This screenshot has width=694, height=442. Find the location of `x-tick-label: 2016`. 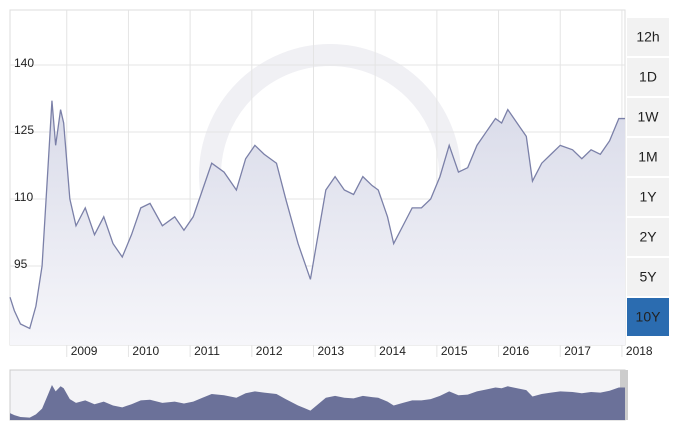

x-tick-label: 2016 is located at coordinates (516, 351).